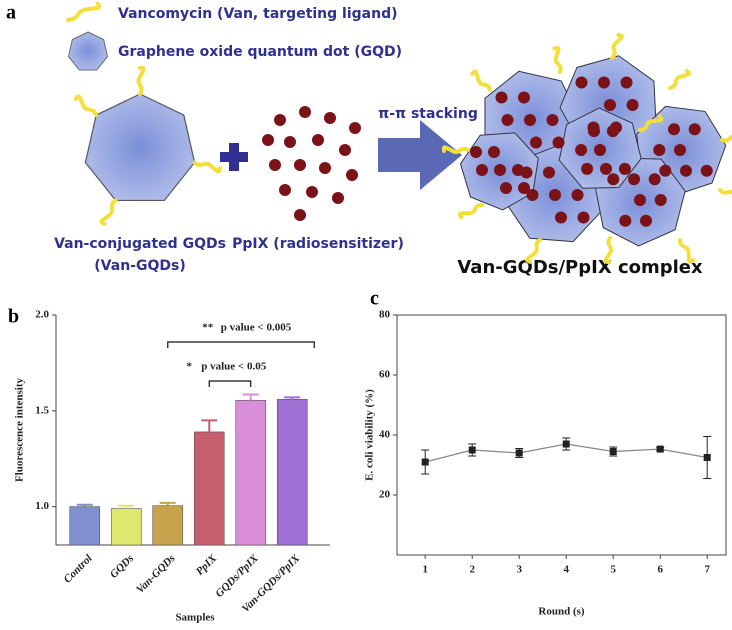 Image resolution: width=732 pixels, height=630 pixels. Describe the element at coordinates (140, 147) in the screenshot. I see `gqd` at that location.